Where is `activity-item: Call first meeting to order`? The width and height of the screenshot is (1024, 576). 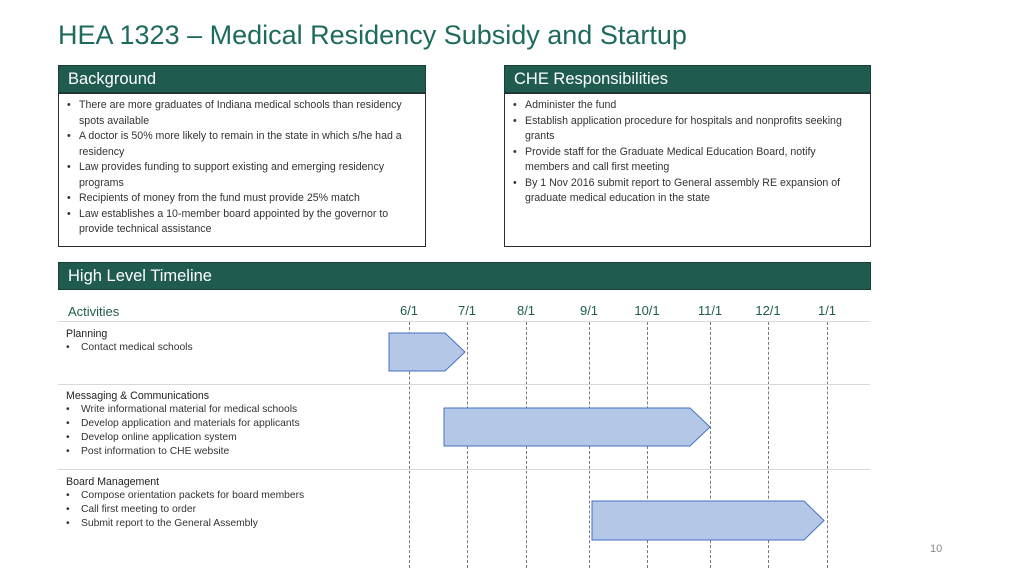 activity-item: Call first meeting to order is located at coordinates (185, 510).